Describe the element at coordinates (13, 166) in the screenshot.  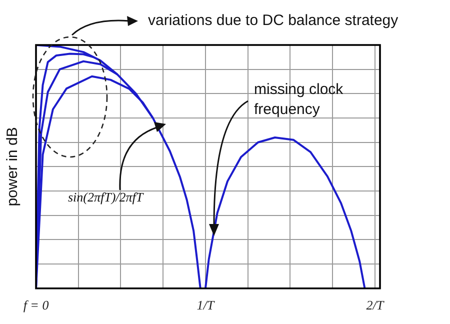
I see `y-axis-title: power in dB` at that location.